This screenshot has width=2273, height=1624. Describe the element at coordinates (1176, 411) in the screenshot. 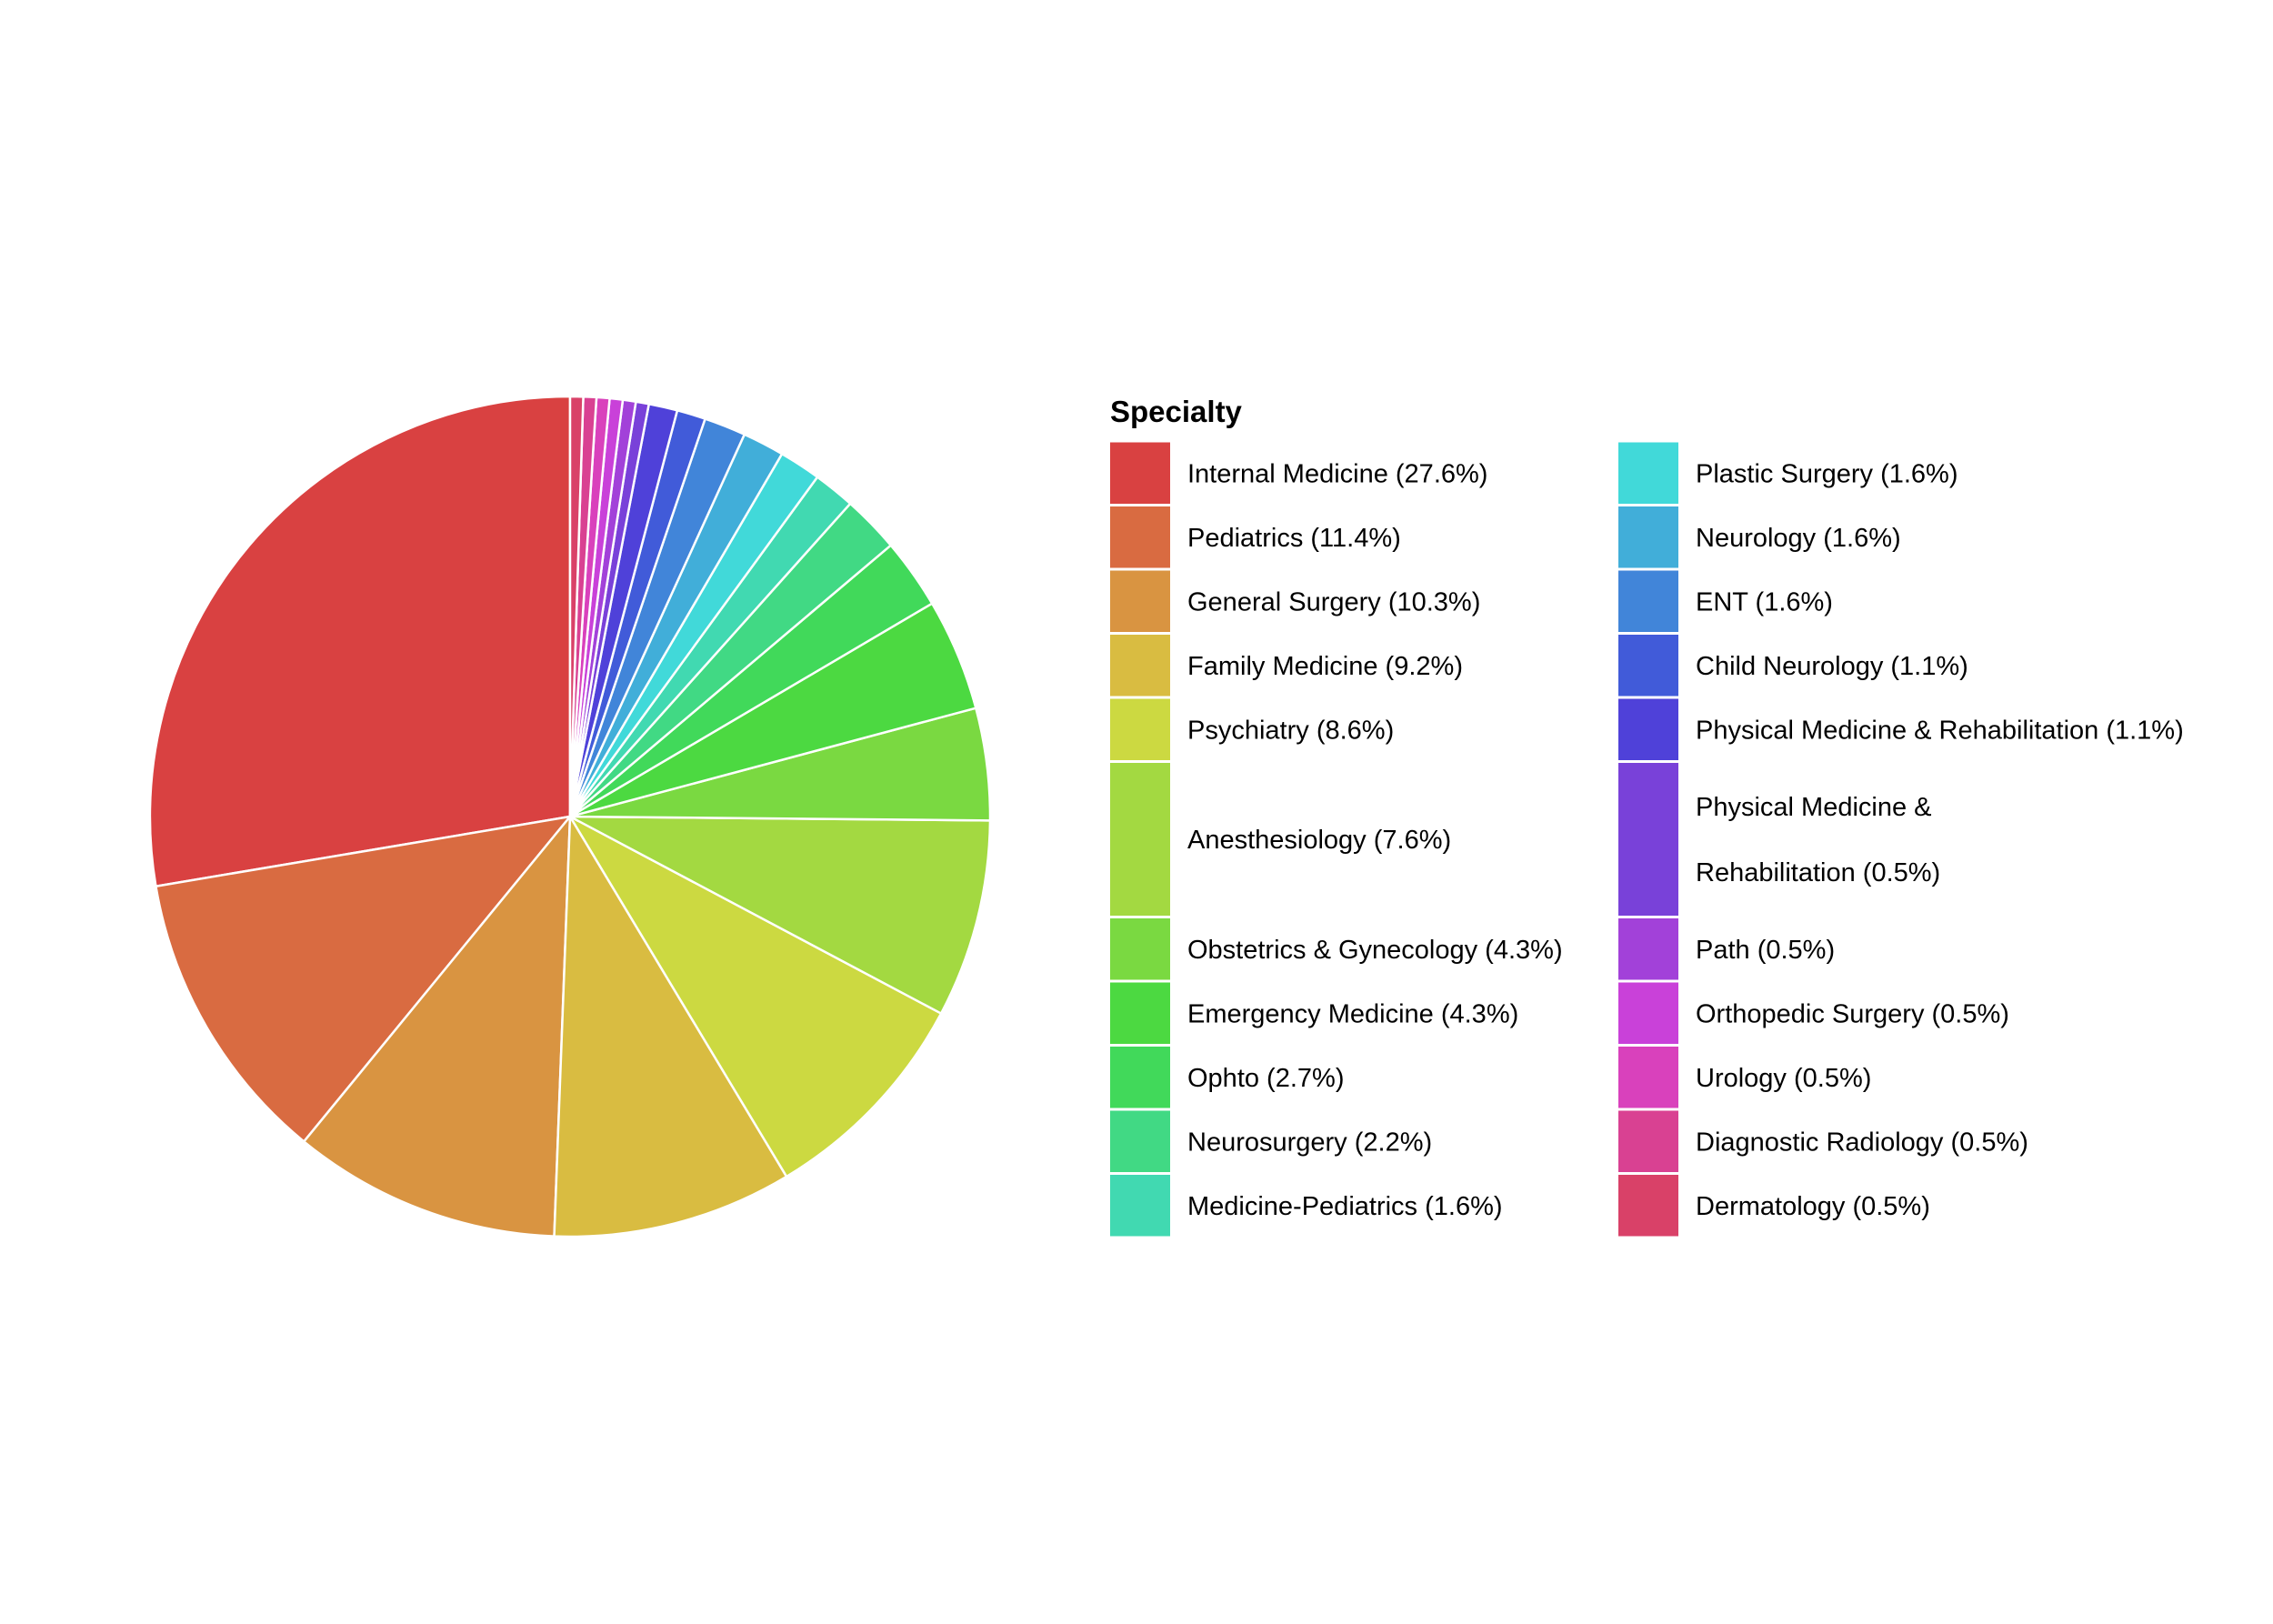

I see `legend-title: Specialty` at that location.